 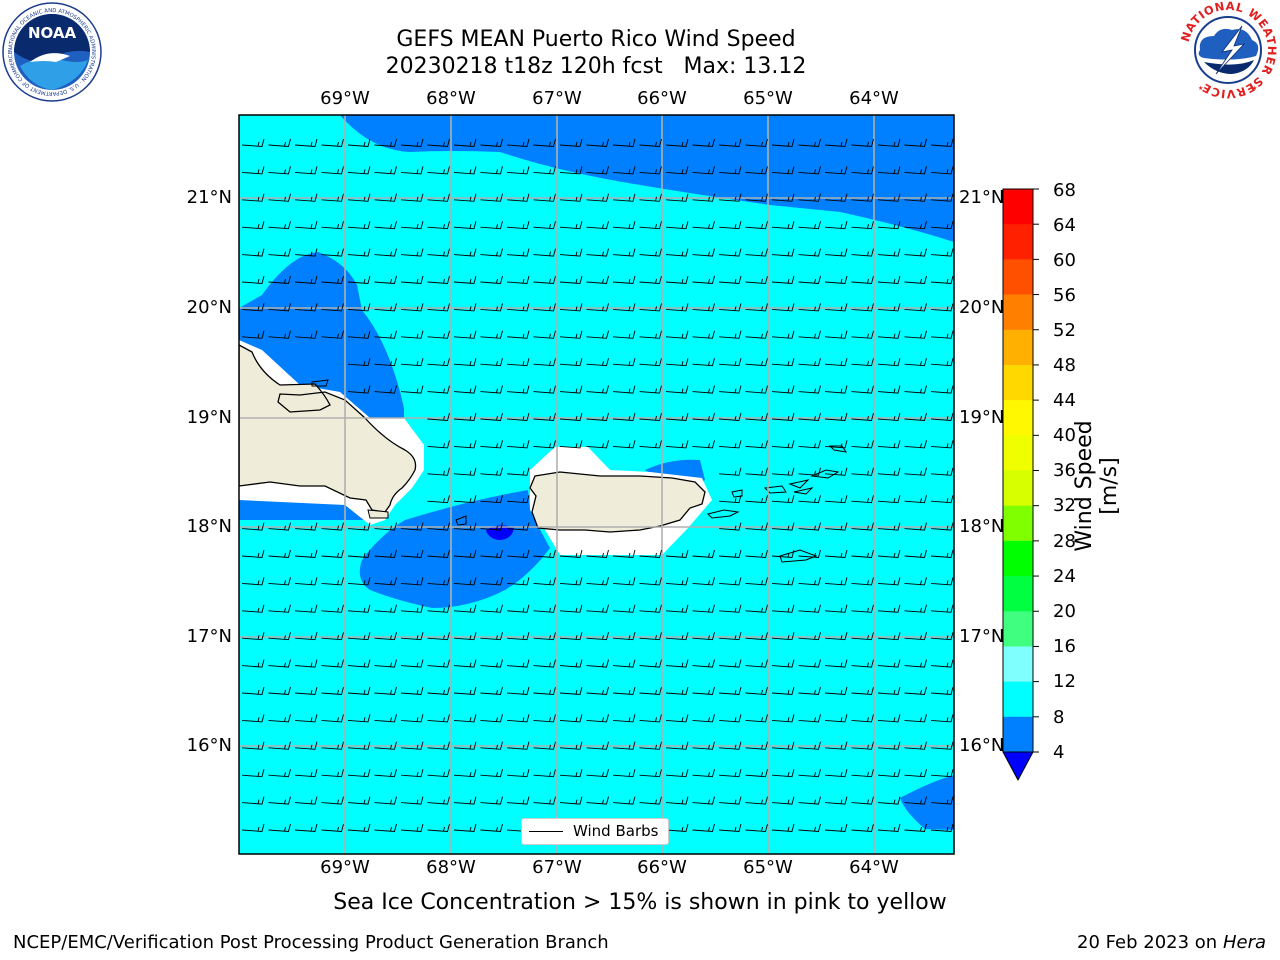 What do you see at coordinates (662, 867) in the screenshot?
I see `lon-label-bottom: 66°W` at bounding box center [662, 867].